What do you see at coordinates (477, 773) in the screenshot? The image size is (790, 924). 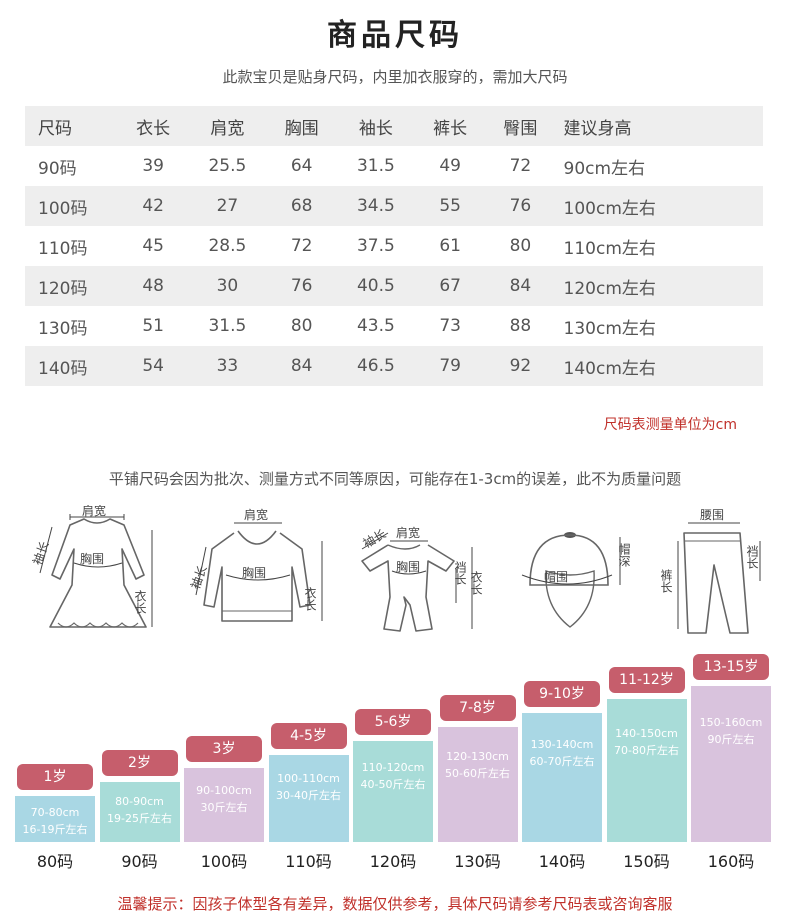 I see `weight-range: 50-60斤左右` at bounding box center [477, 773].